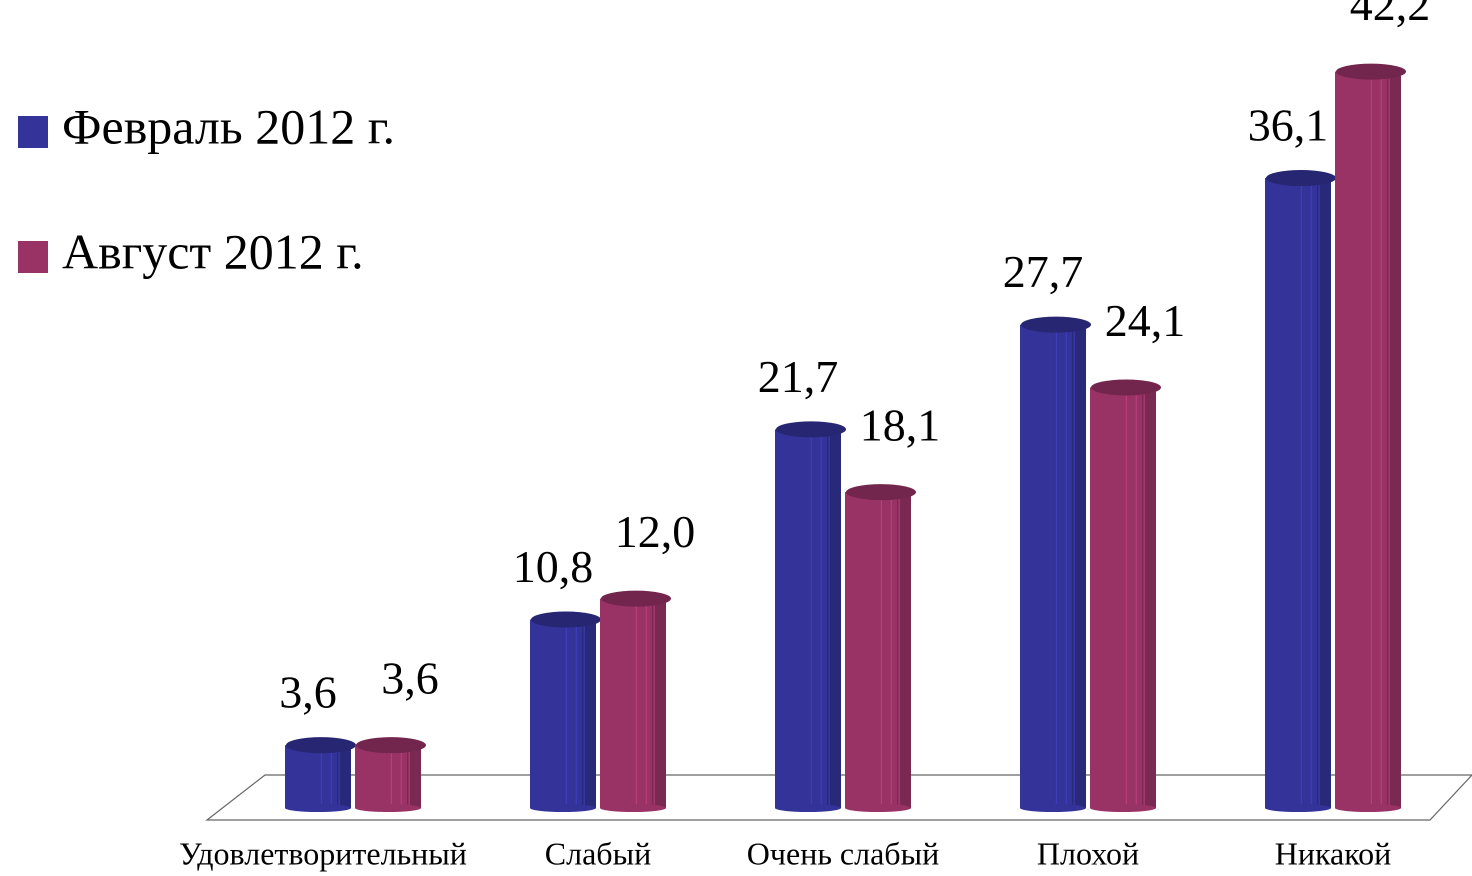  I want to click on value-label: 12,0, so click(655, 531).